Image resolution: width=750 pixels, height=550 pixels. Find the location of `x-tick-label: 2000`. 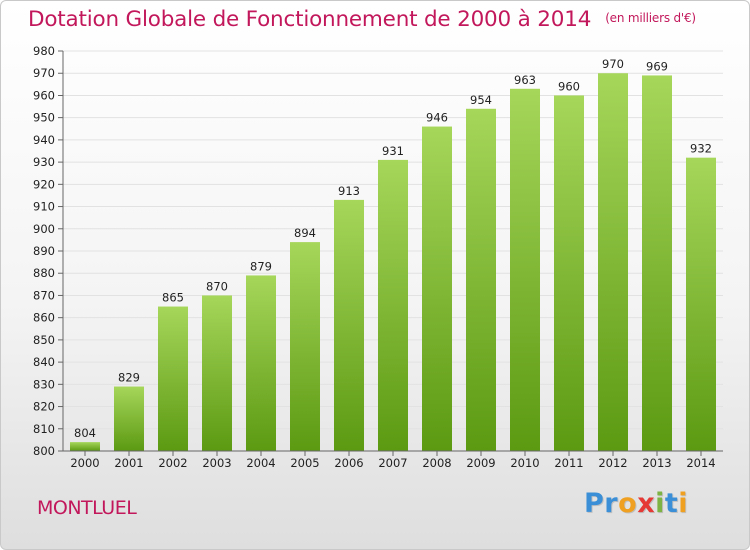

x-tick-label: 2000 is located at coordinates (84, 463).